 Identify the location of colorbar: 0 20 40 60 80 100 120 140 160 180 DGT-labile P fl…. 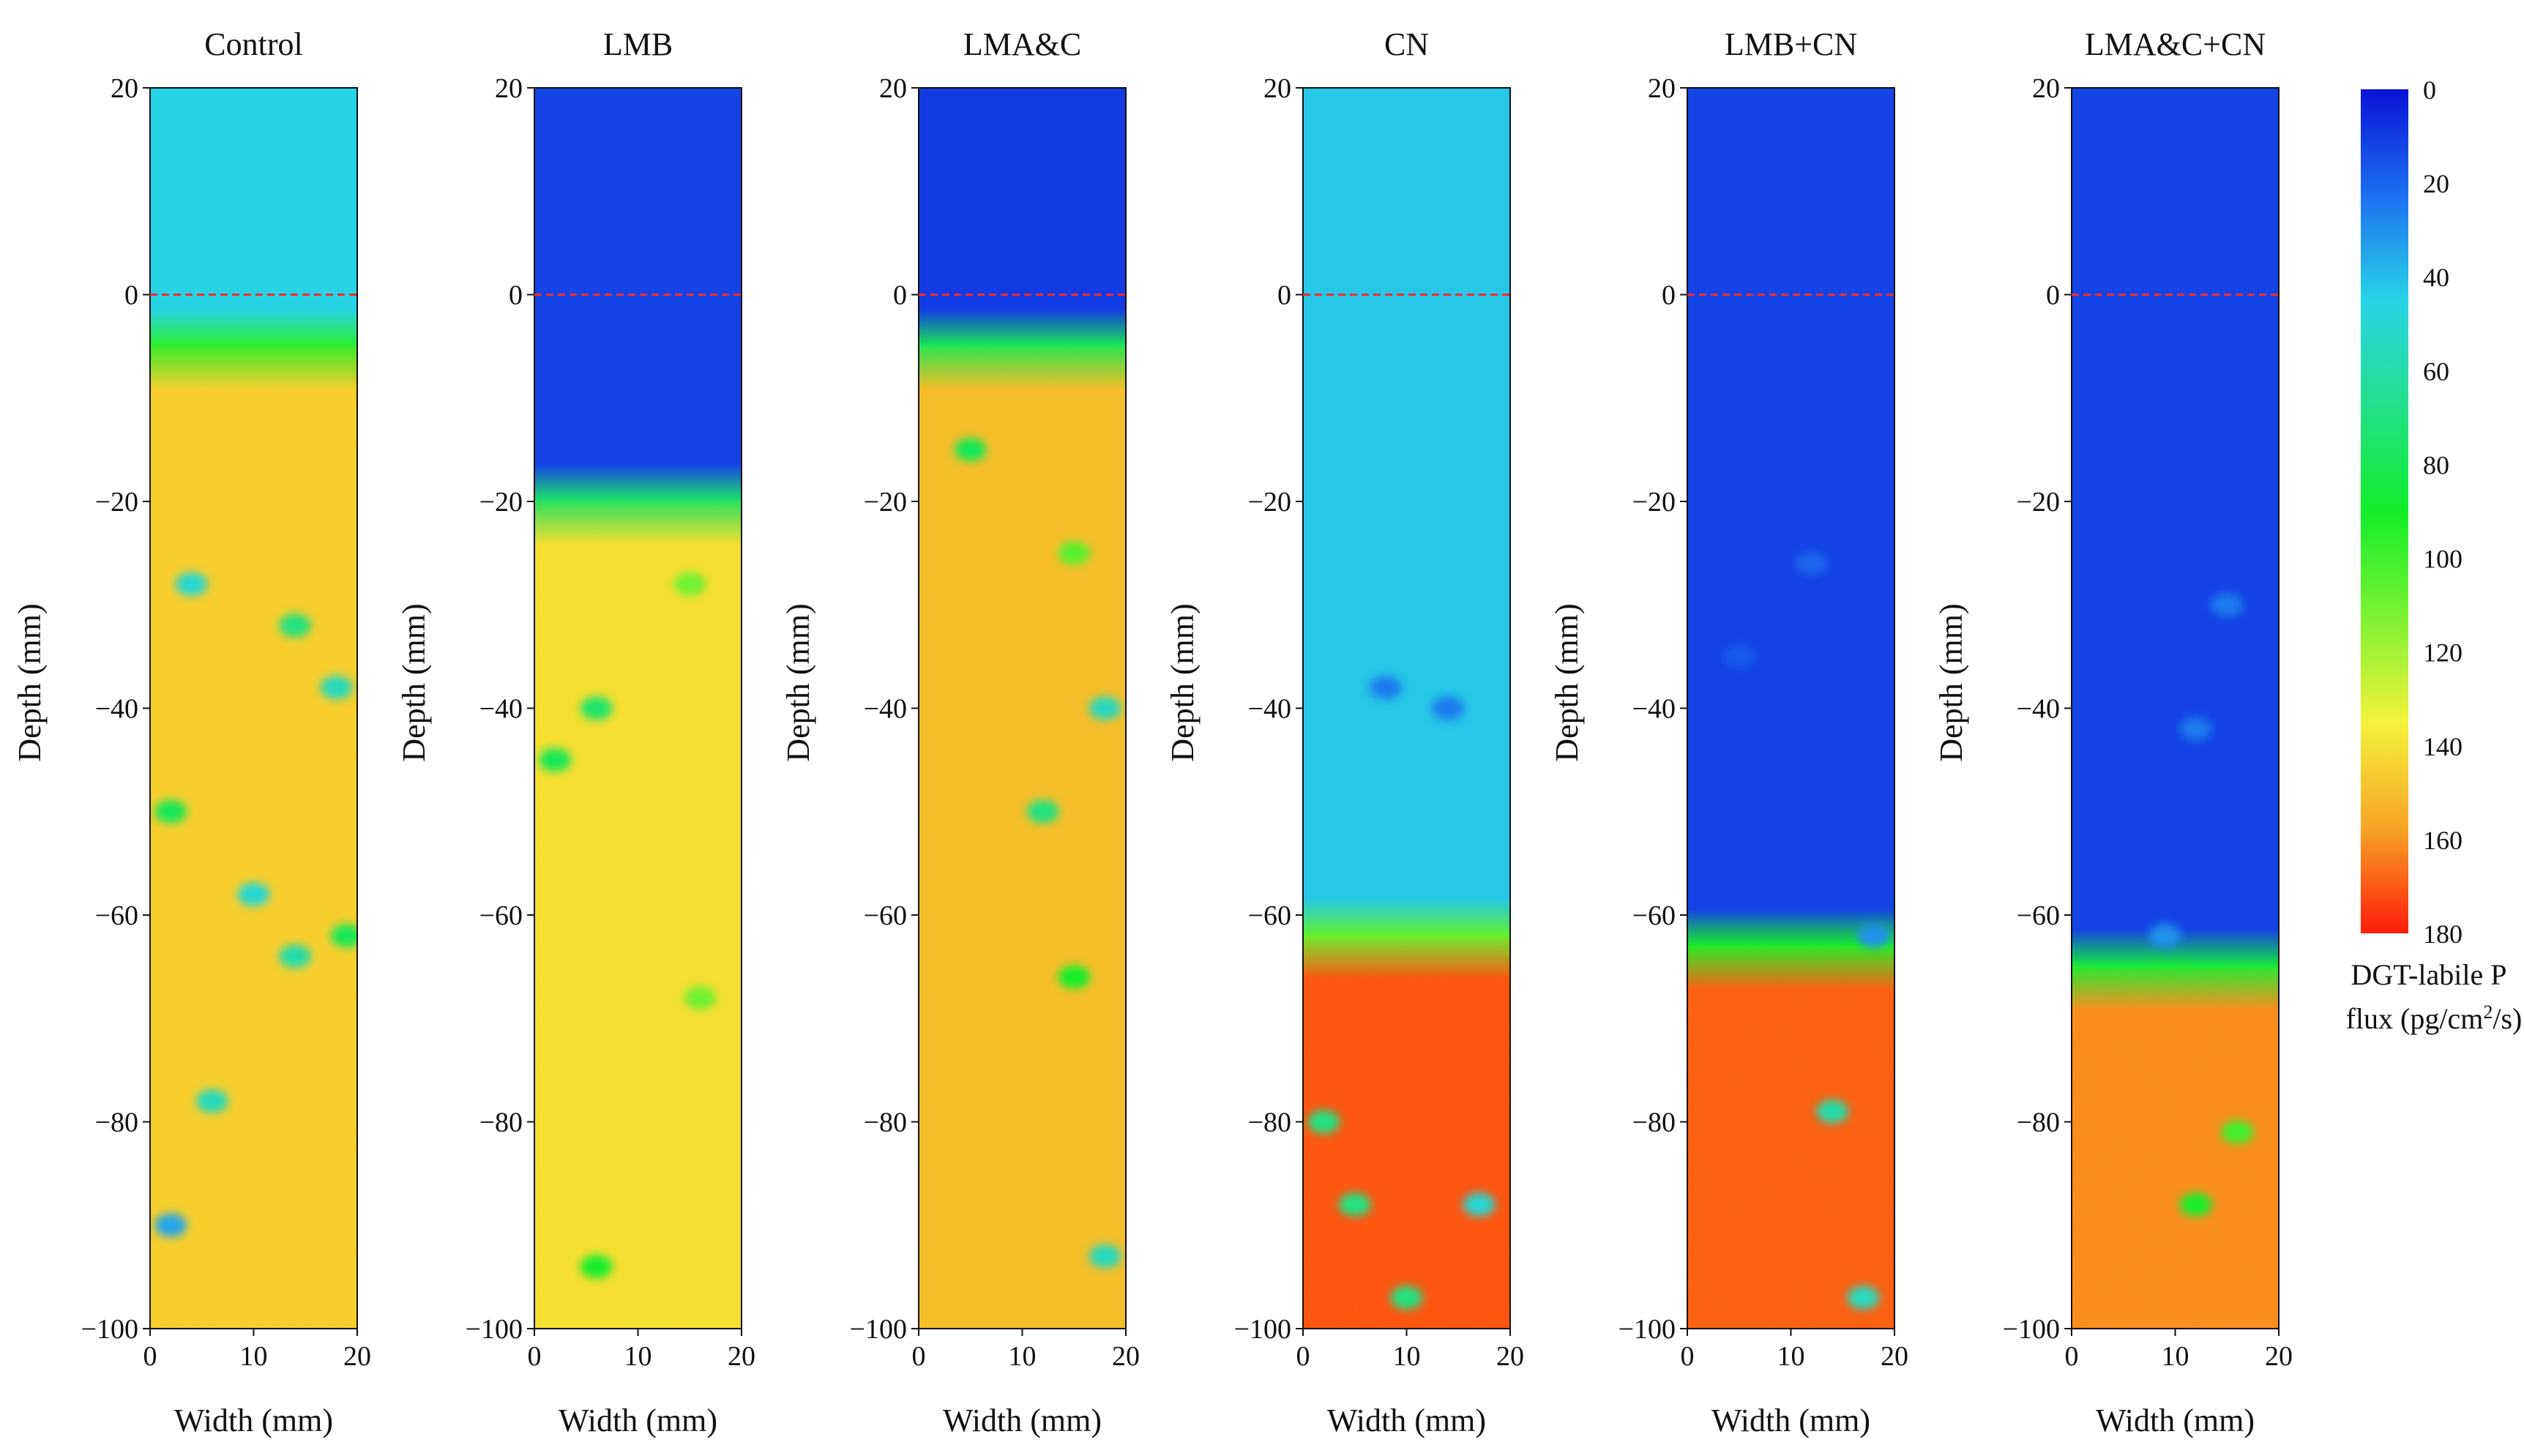
(2434, 555).